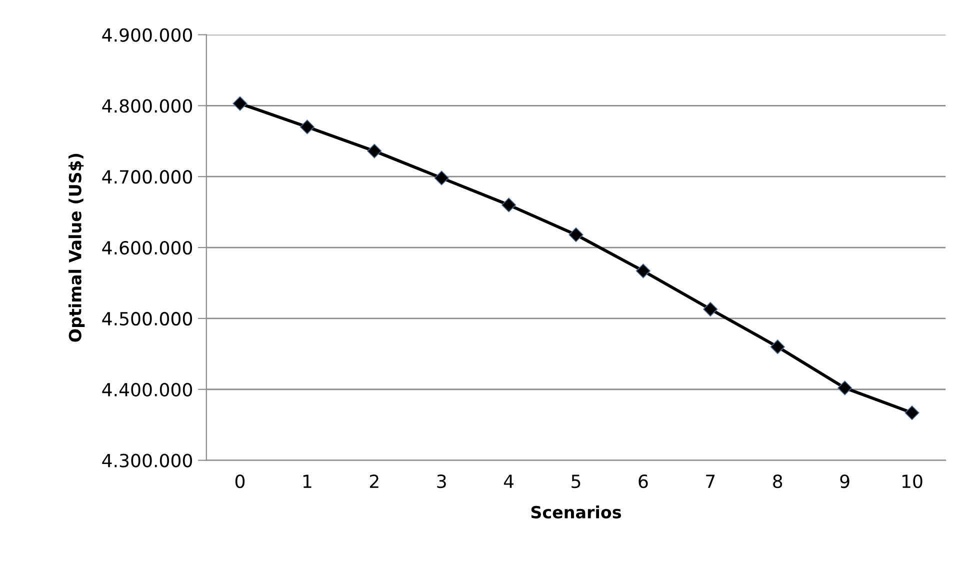 This screenshot has width=960, height=579. Describe the element at coordinates (147, 106) in the screenshot. I see `y-tick-label: 4.800.000` at that location.